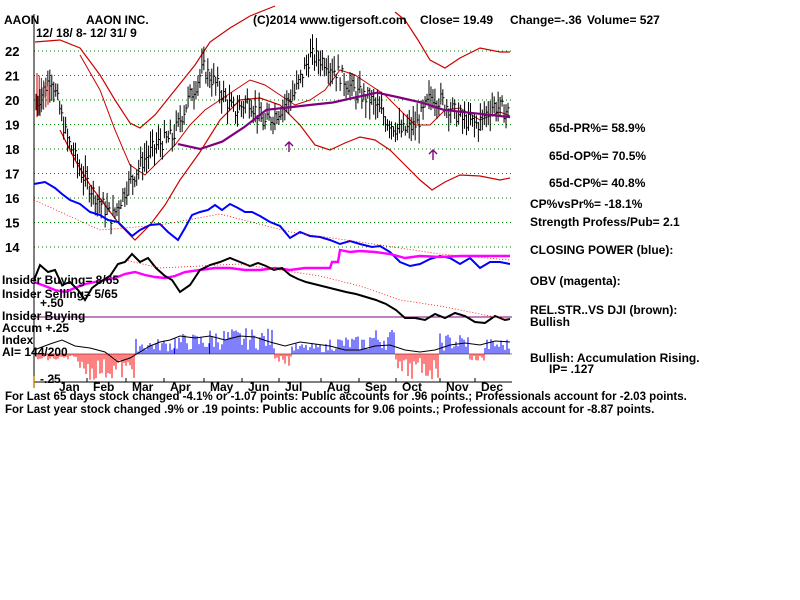  I want to click on op65-label: 65d-OP%= 70.5%, so click(598, 156).